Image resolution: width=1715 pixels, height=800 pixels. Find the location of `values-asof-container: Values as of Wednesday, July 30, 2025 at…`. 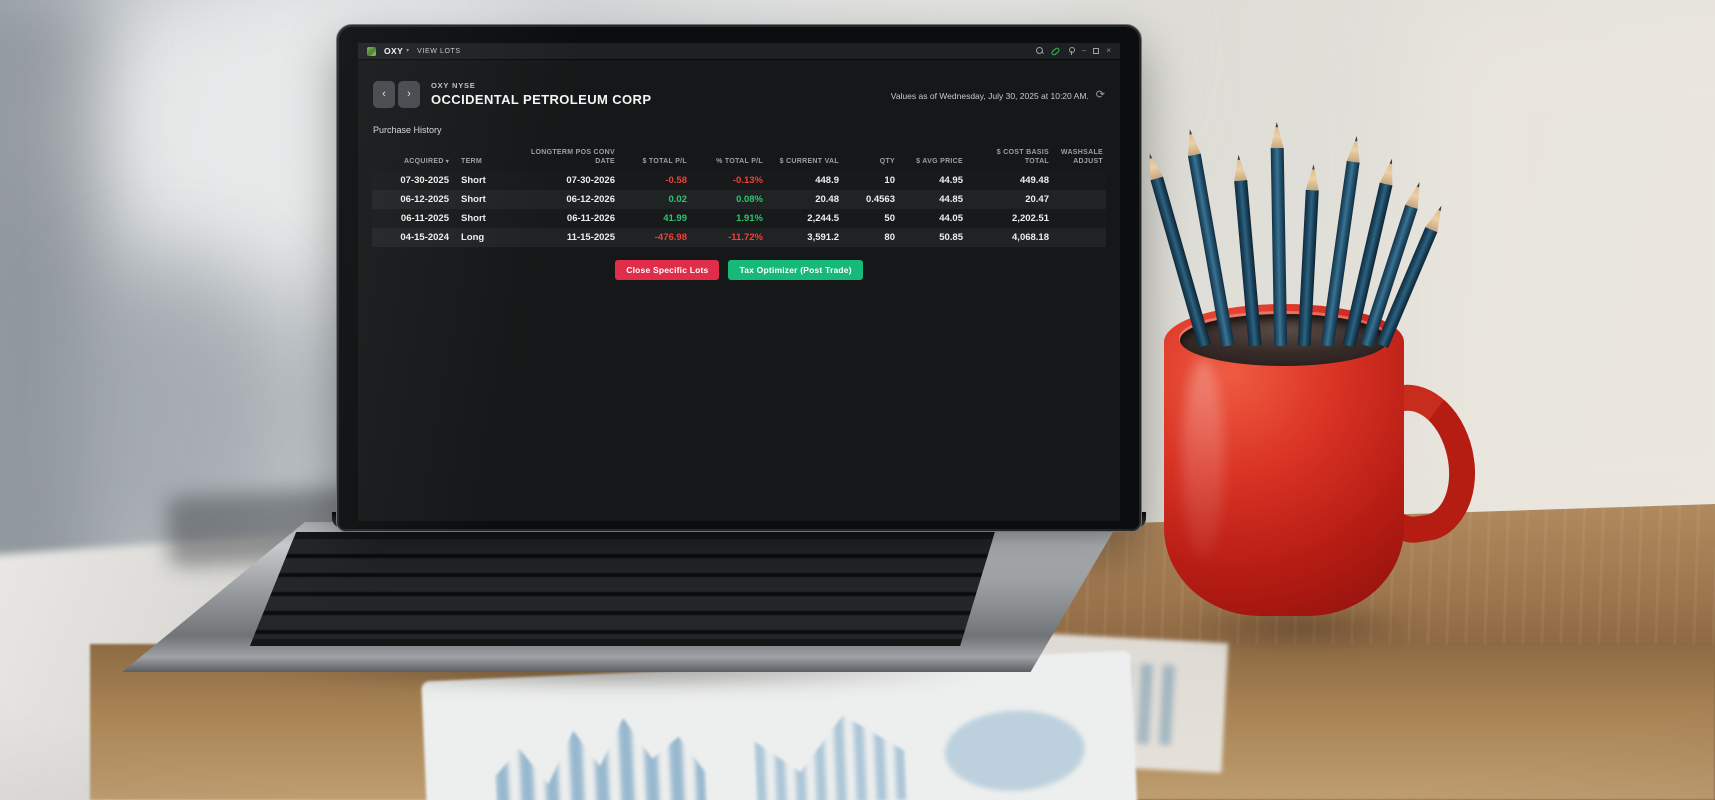

values-asof-container: Values as of Wednesday, July 30, 2025 at… is located at coordinates (998, 95).